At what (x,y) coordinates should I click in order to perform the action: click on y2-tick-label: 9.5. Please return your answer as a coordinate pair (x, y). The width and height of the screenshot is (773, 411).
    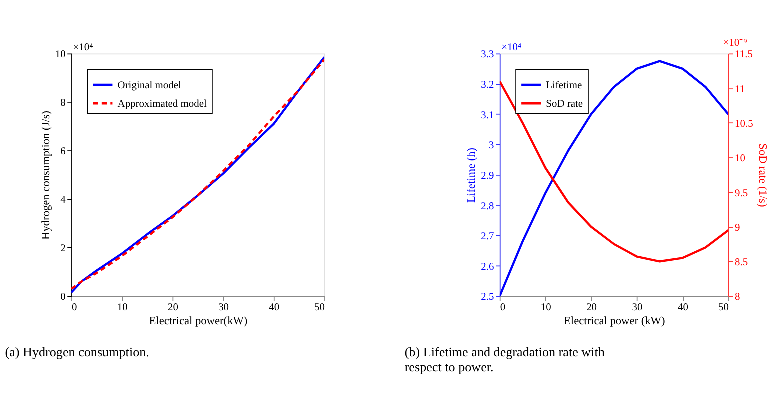
    Looking at the image, I should click on (741, 194).